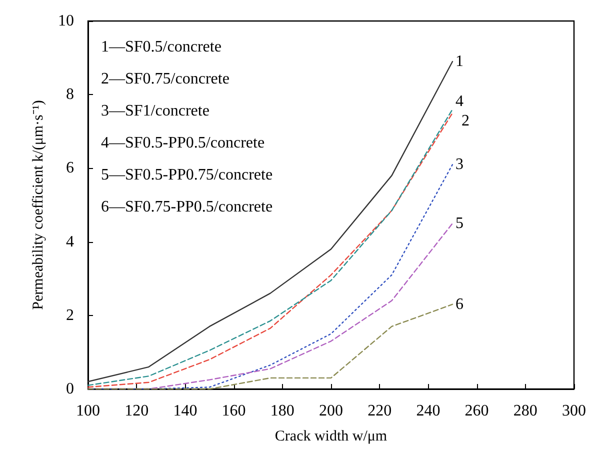  Describe the element at coordinates (460, 304) in the screenshot. I see `series-label: 6` at that location.